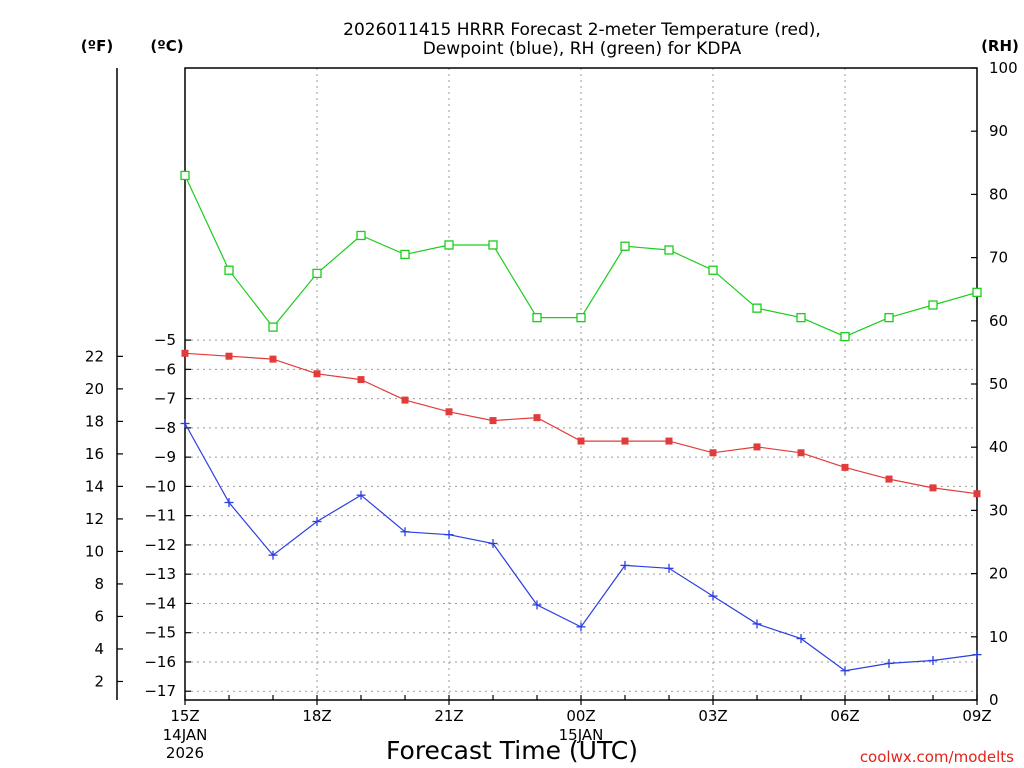 The image size is (1024, 768). Describe the element at coordinates (976, 716) in the screenshot. I see `x-tick-label: 09Z` at that location.